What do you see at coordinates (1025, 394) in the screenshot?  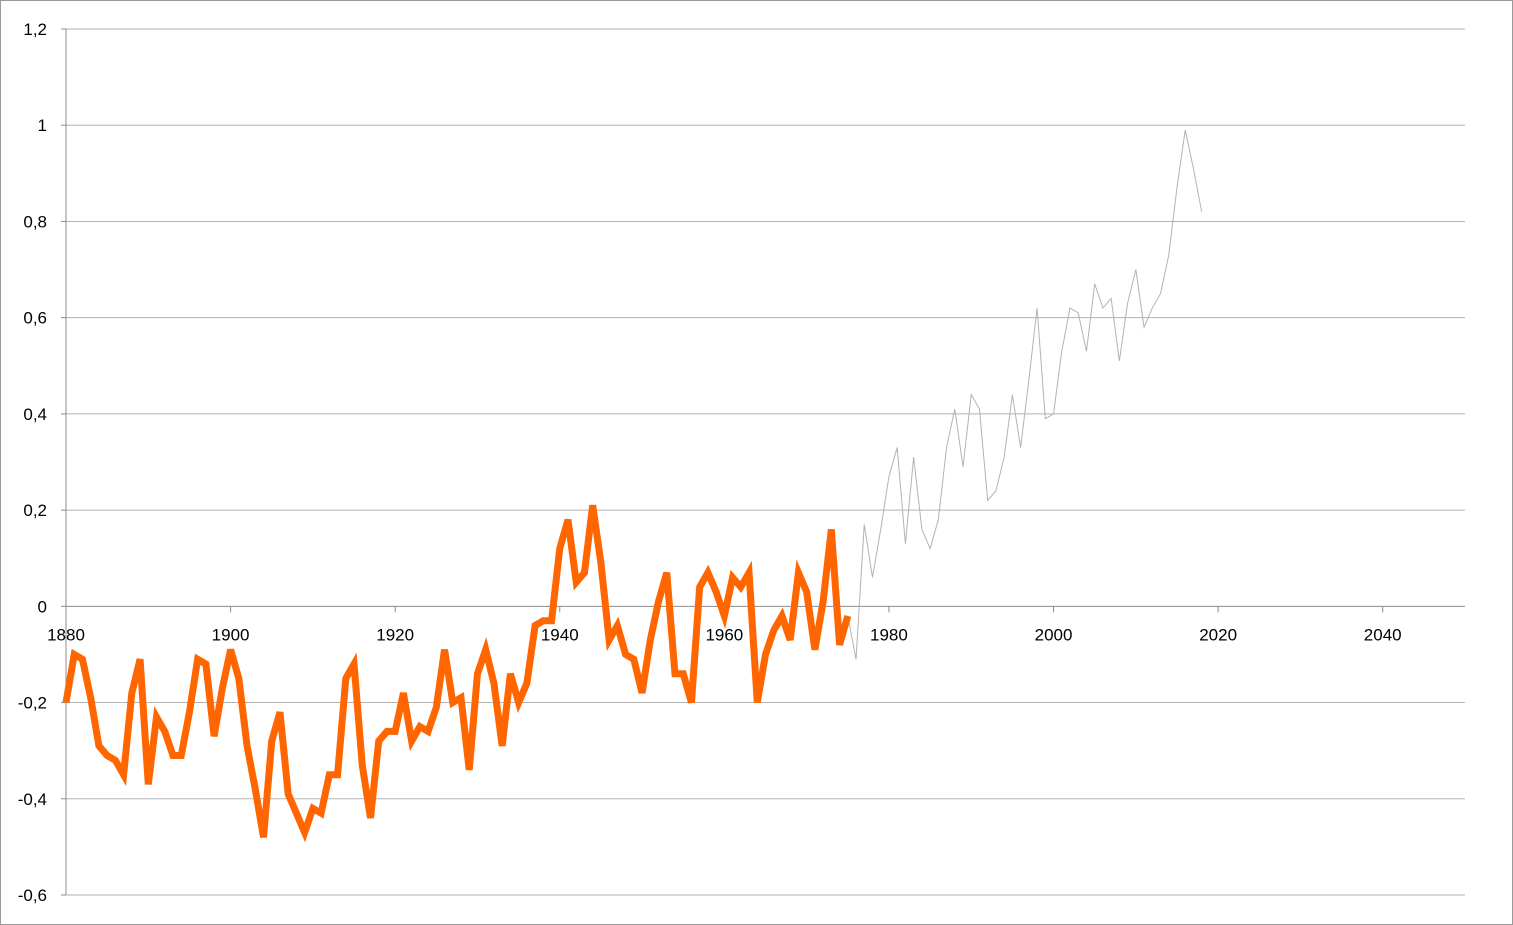 I see `series-line-recent` at bounding box center [1025, 394].